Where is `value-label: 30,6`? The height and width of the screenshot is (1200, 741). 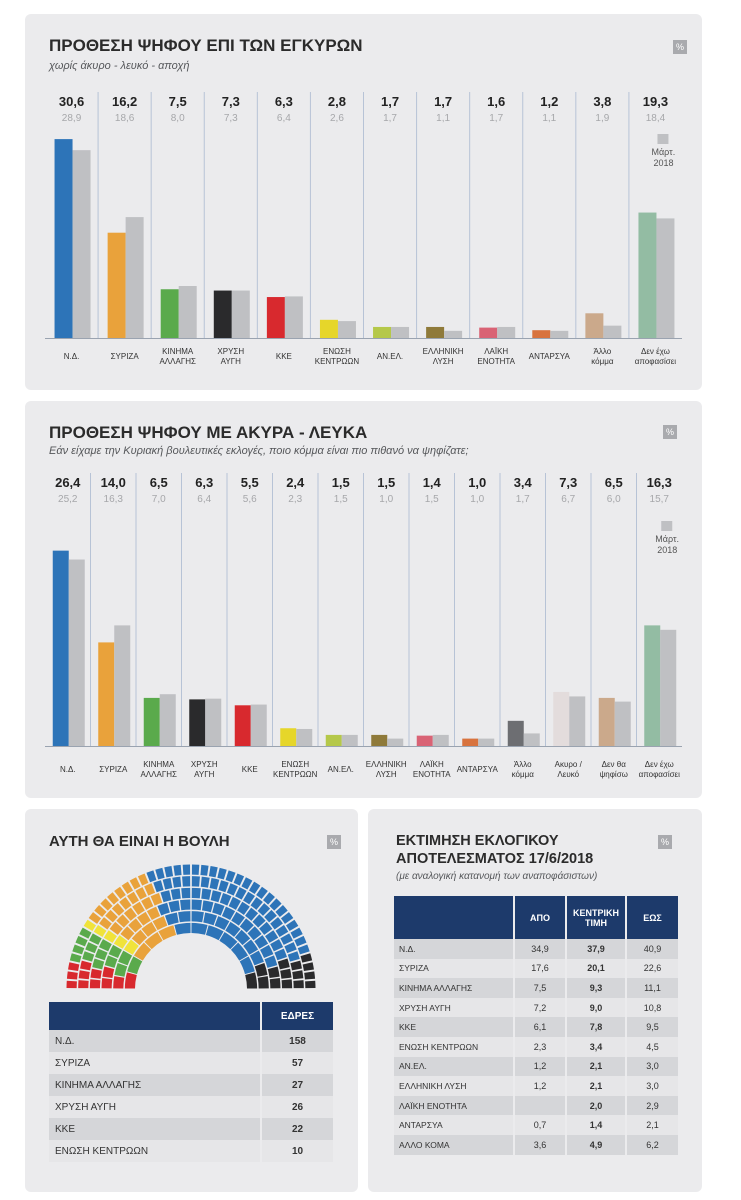 value-label: 30,6 is located at coordinates (71, 101).